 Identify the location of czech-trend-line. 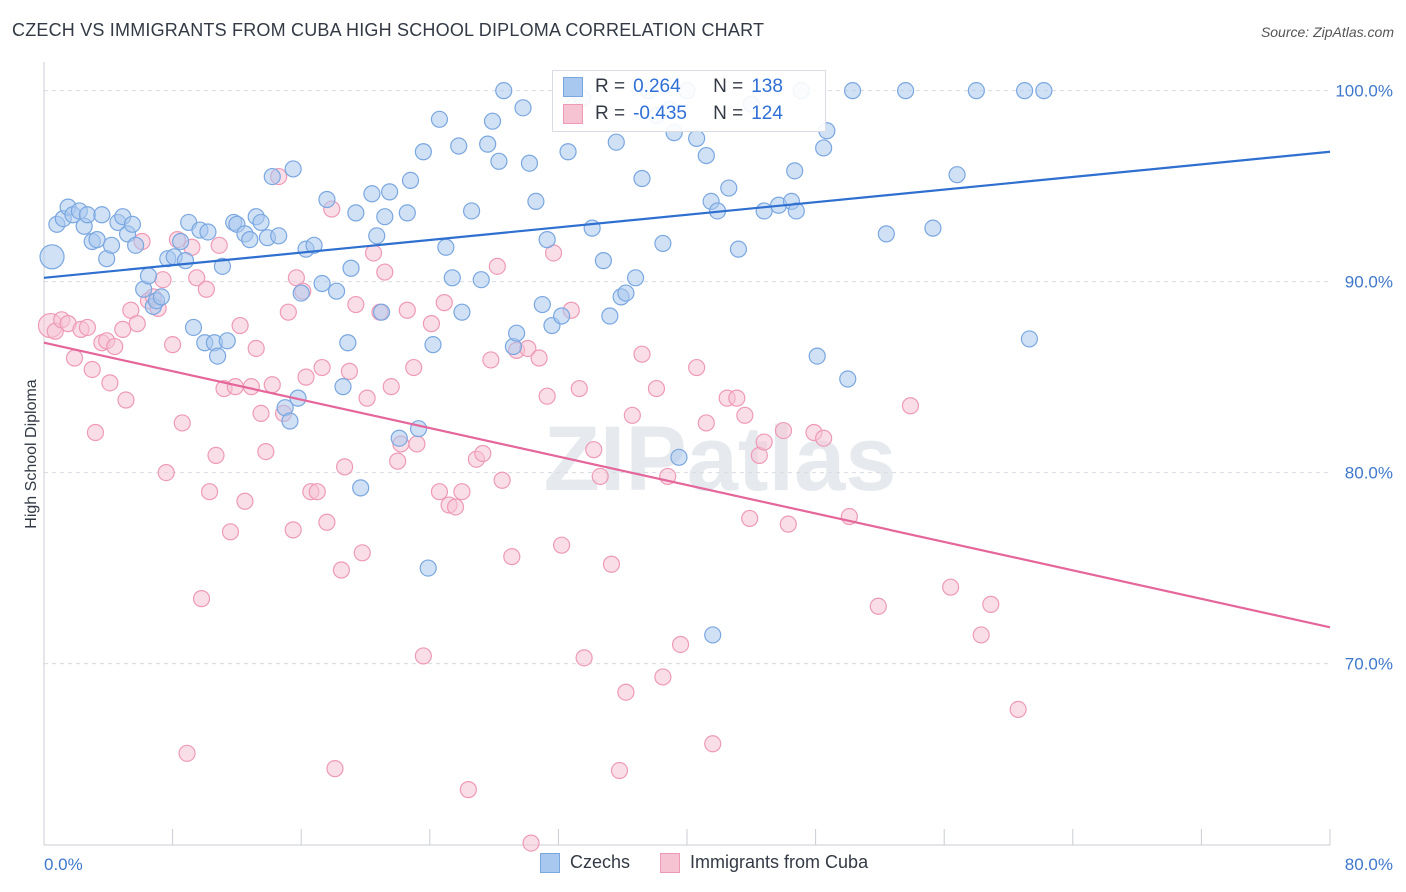
(687, 214).